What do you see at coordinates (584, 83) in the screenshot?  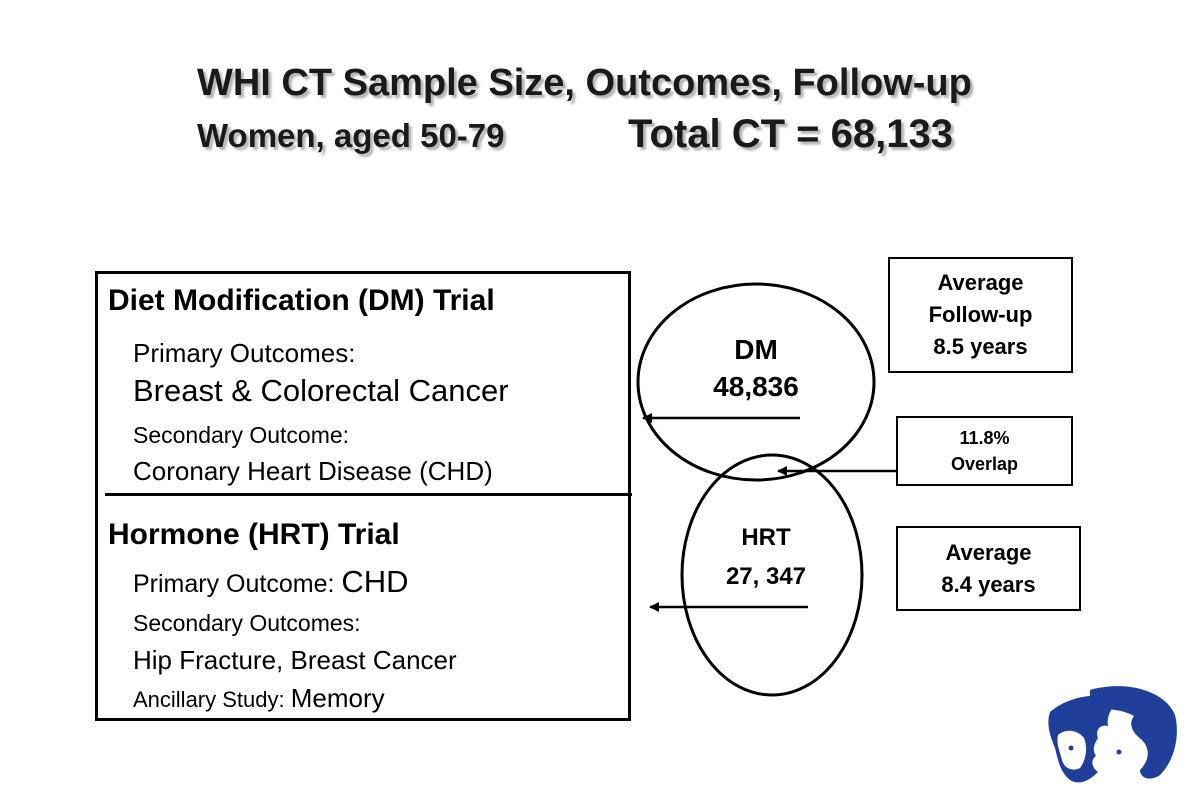 I see `slide-title: WHI CT Sample Size, Outcomes, Follow-up` at bounding box center [584, 83].